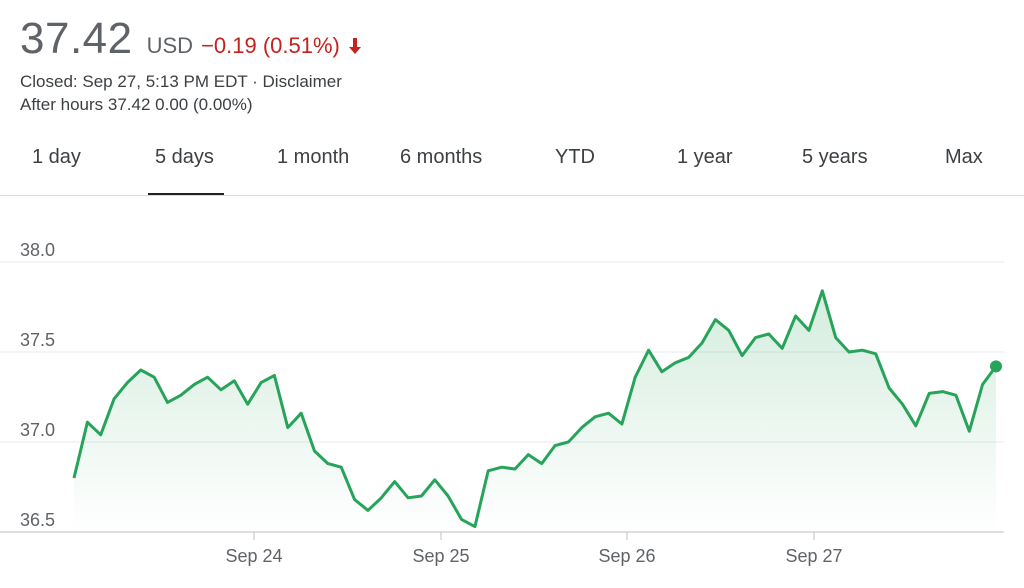  Describe the element at coordinates (964, 157) in the screenshot. I see `tab-max: Max` at that location.